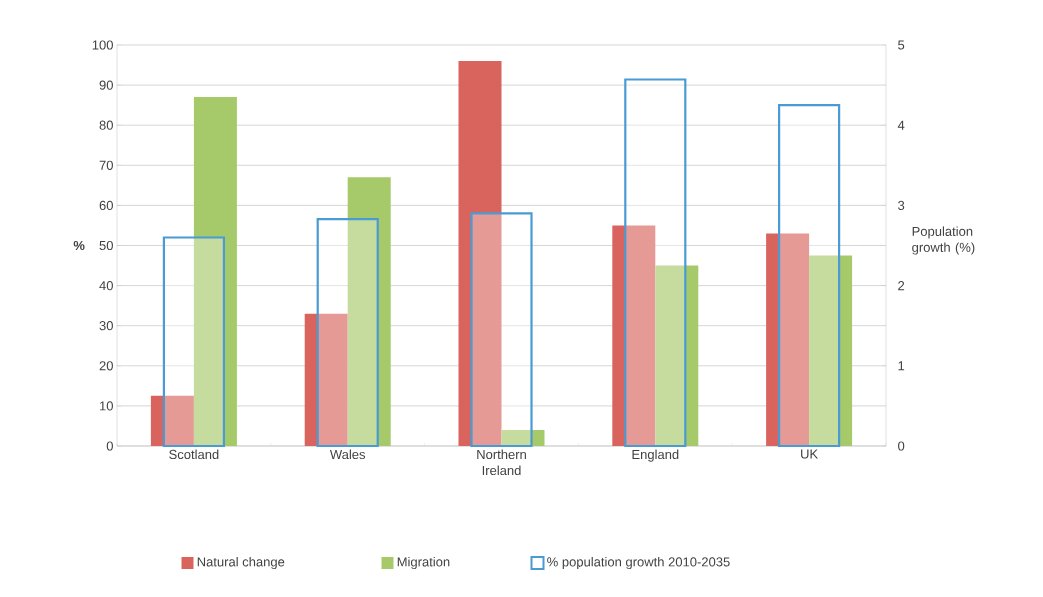 Image resolution: width=1043 pixels, height=597 pixels. I want to click on y-tick-label: 100, so click(102, 45).